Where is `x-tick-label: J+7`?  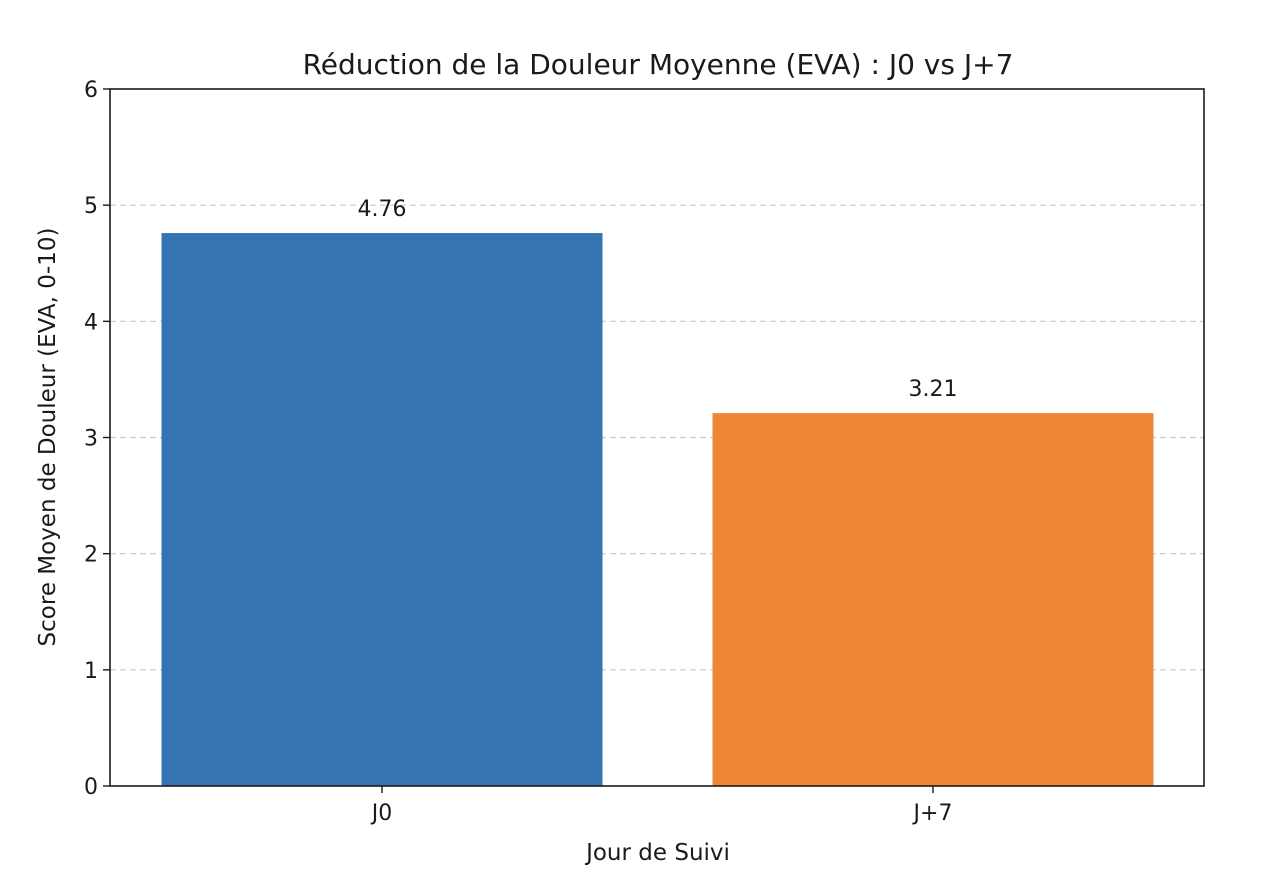
x-tick-label: J+7 is located at coordinates (932, 813).